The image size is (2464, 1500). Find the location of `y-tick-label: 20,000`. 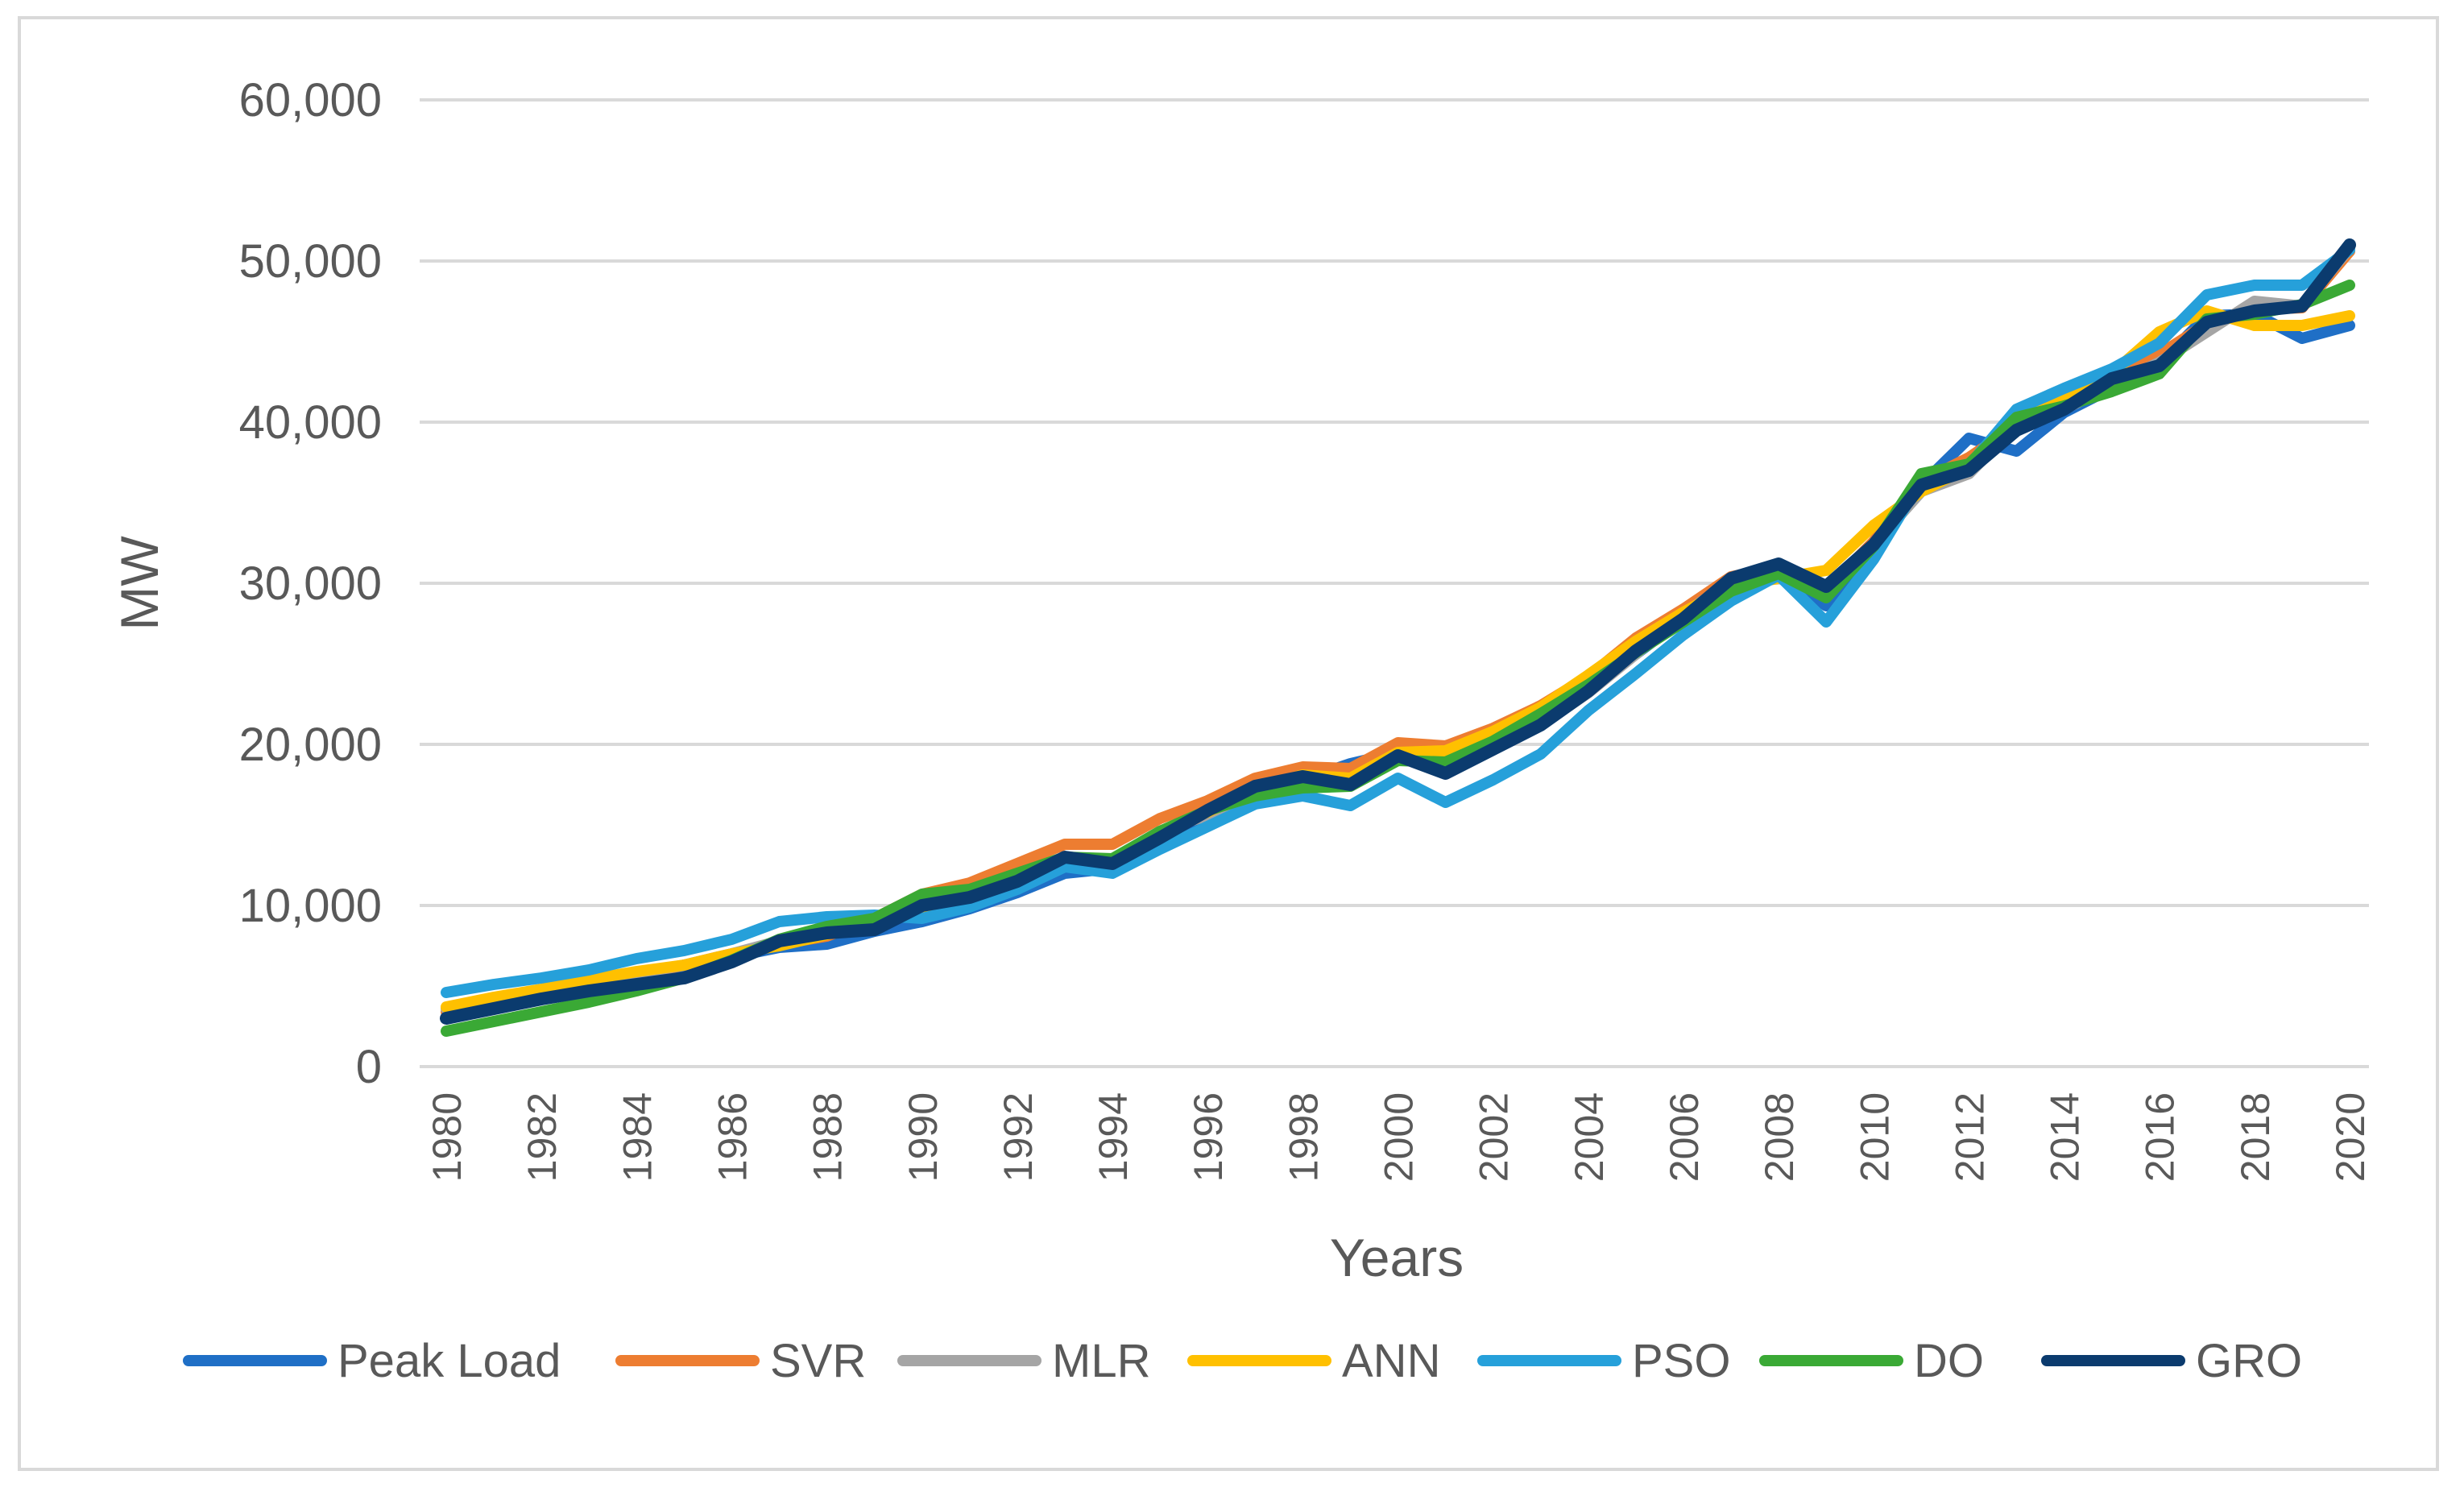

y-tick-label: 20,000 is located at coordinates (310, 745).